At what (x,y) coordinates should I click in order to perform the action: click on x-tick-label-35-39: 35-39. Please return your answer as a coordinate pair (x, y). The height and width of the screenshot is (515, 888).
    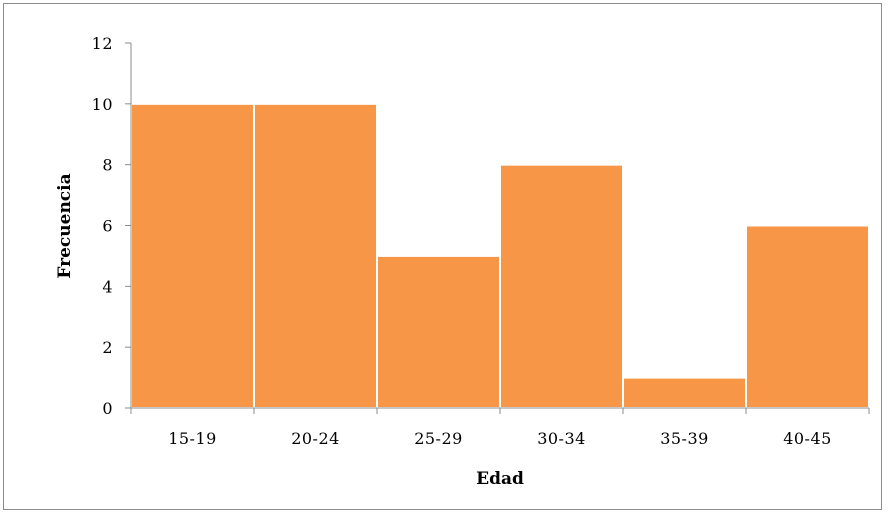
    Looking at the image, I should click on (684, 438).